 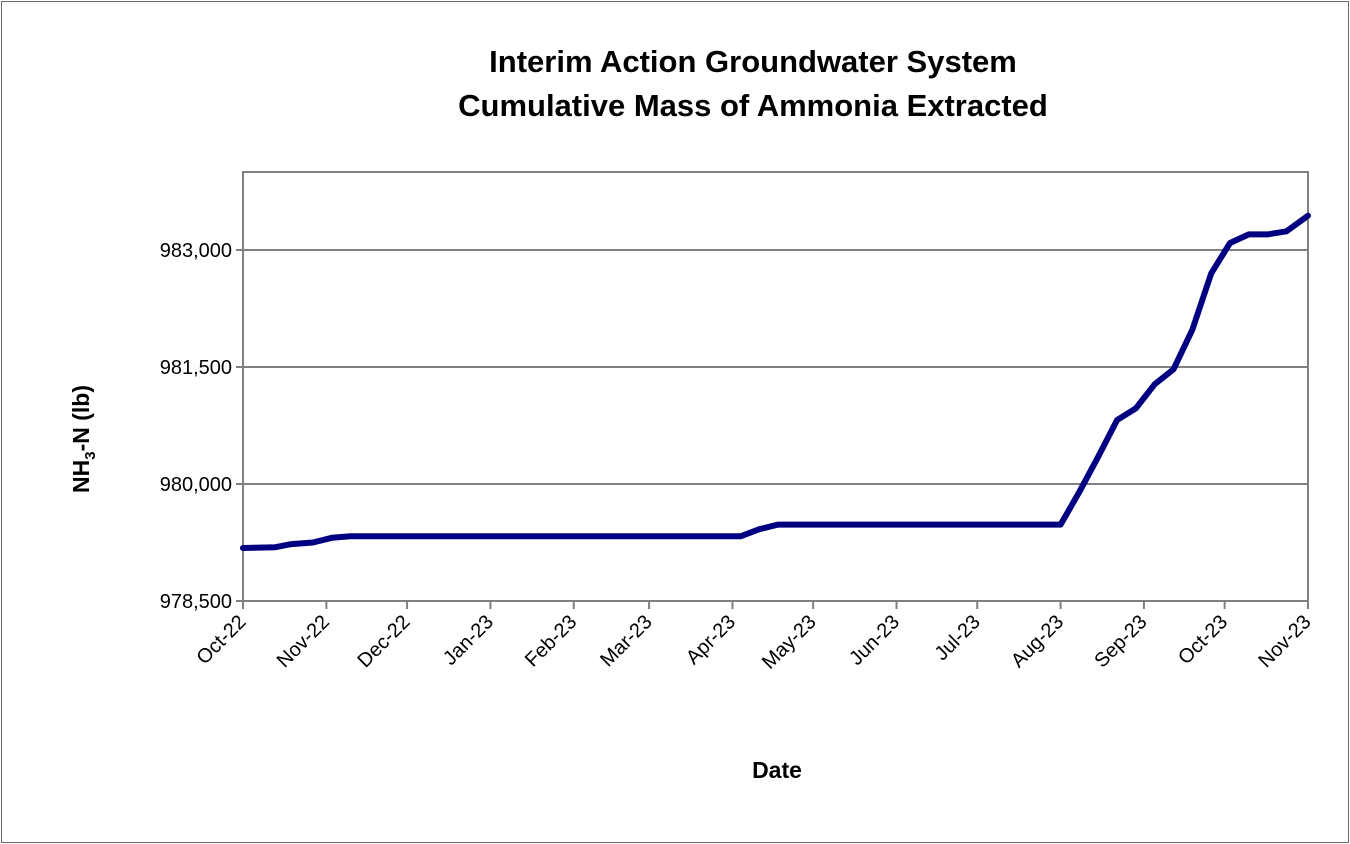 I want to click on y-axis-ticks: 978,500 980,000 981,500 983,000, so click(x=201, y=426).